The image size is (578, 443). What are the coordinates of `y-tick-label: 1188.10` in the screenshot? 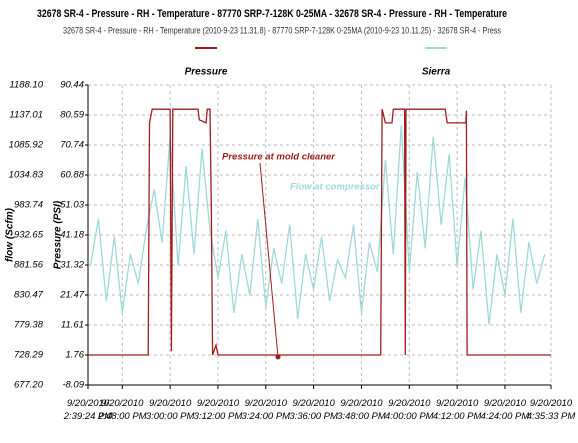 It's located at (26, 85).